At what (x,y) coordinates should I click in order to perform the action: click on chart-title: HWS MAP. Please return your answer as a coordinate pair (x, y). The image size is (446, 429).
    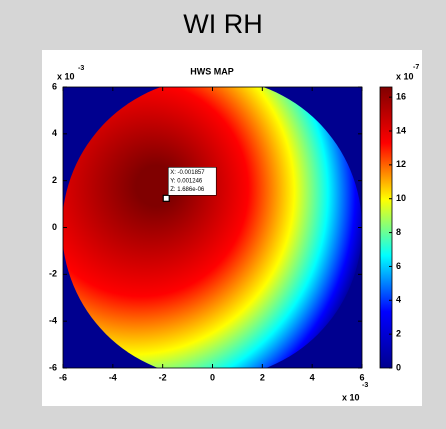
    Looking at the image, I should click on (212, 71).